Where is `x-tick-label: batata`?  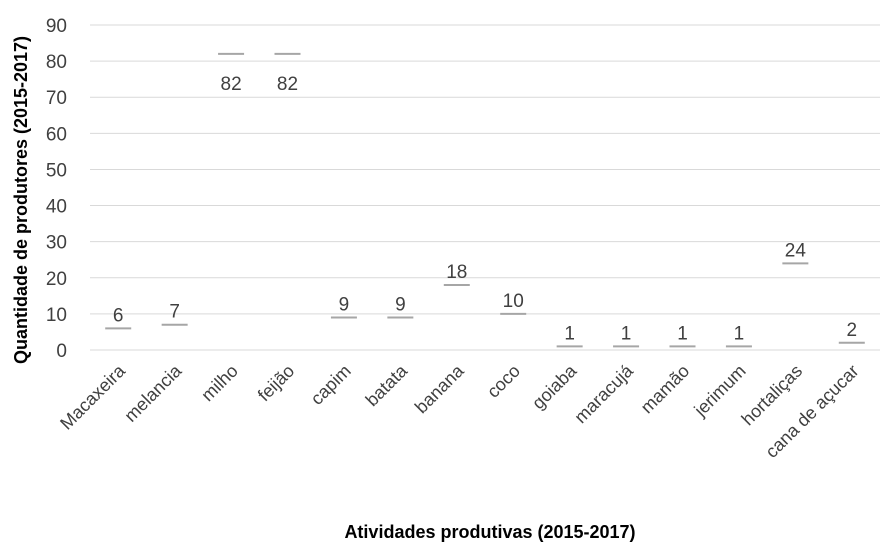 x-tick-label: batata is located at coordinates (387, 385).